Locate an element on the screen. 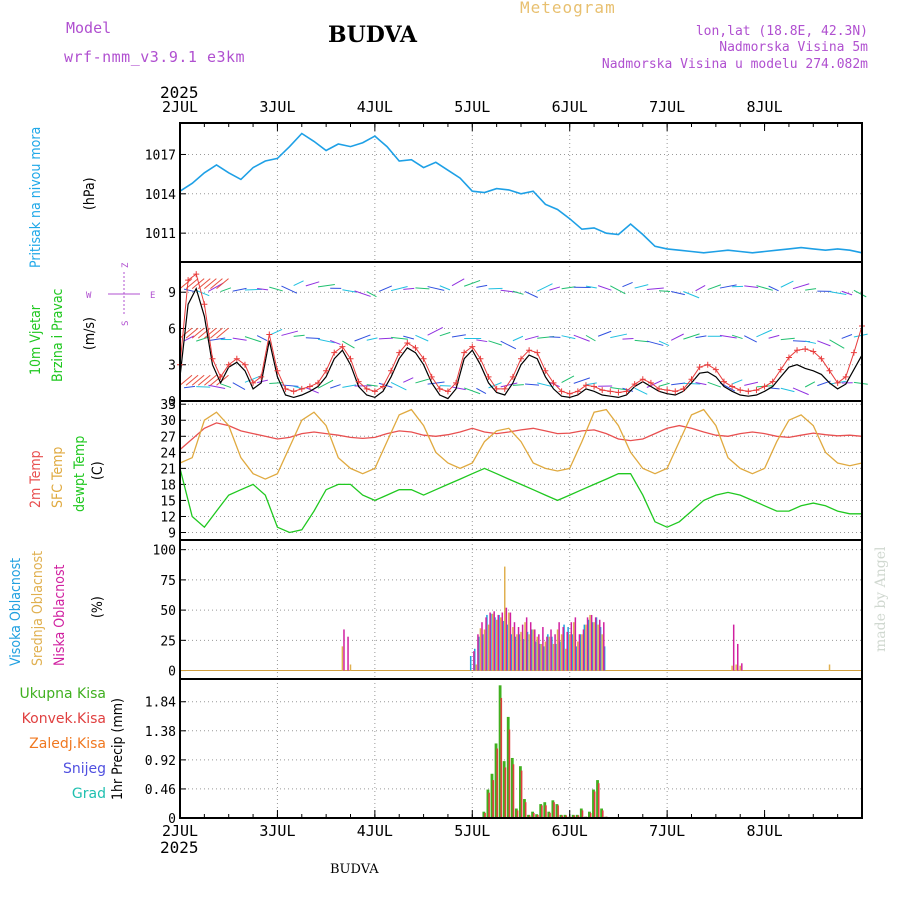 This screenshot has width=900, height=900. temp-tick-label: 21 is located at coordinates (168, 469).